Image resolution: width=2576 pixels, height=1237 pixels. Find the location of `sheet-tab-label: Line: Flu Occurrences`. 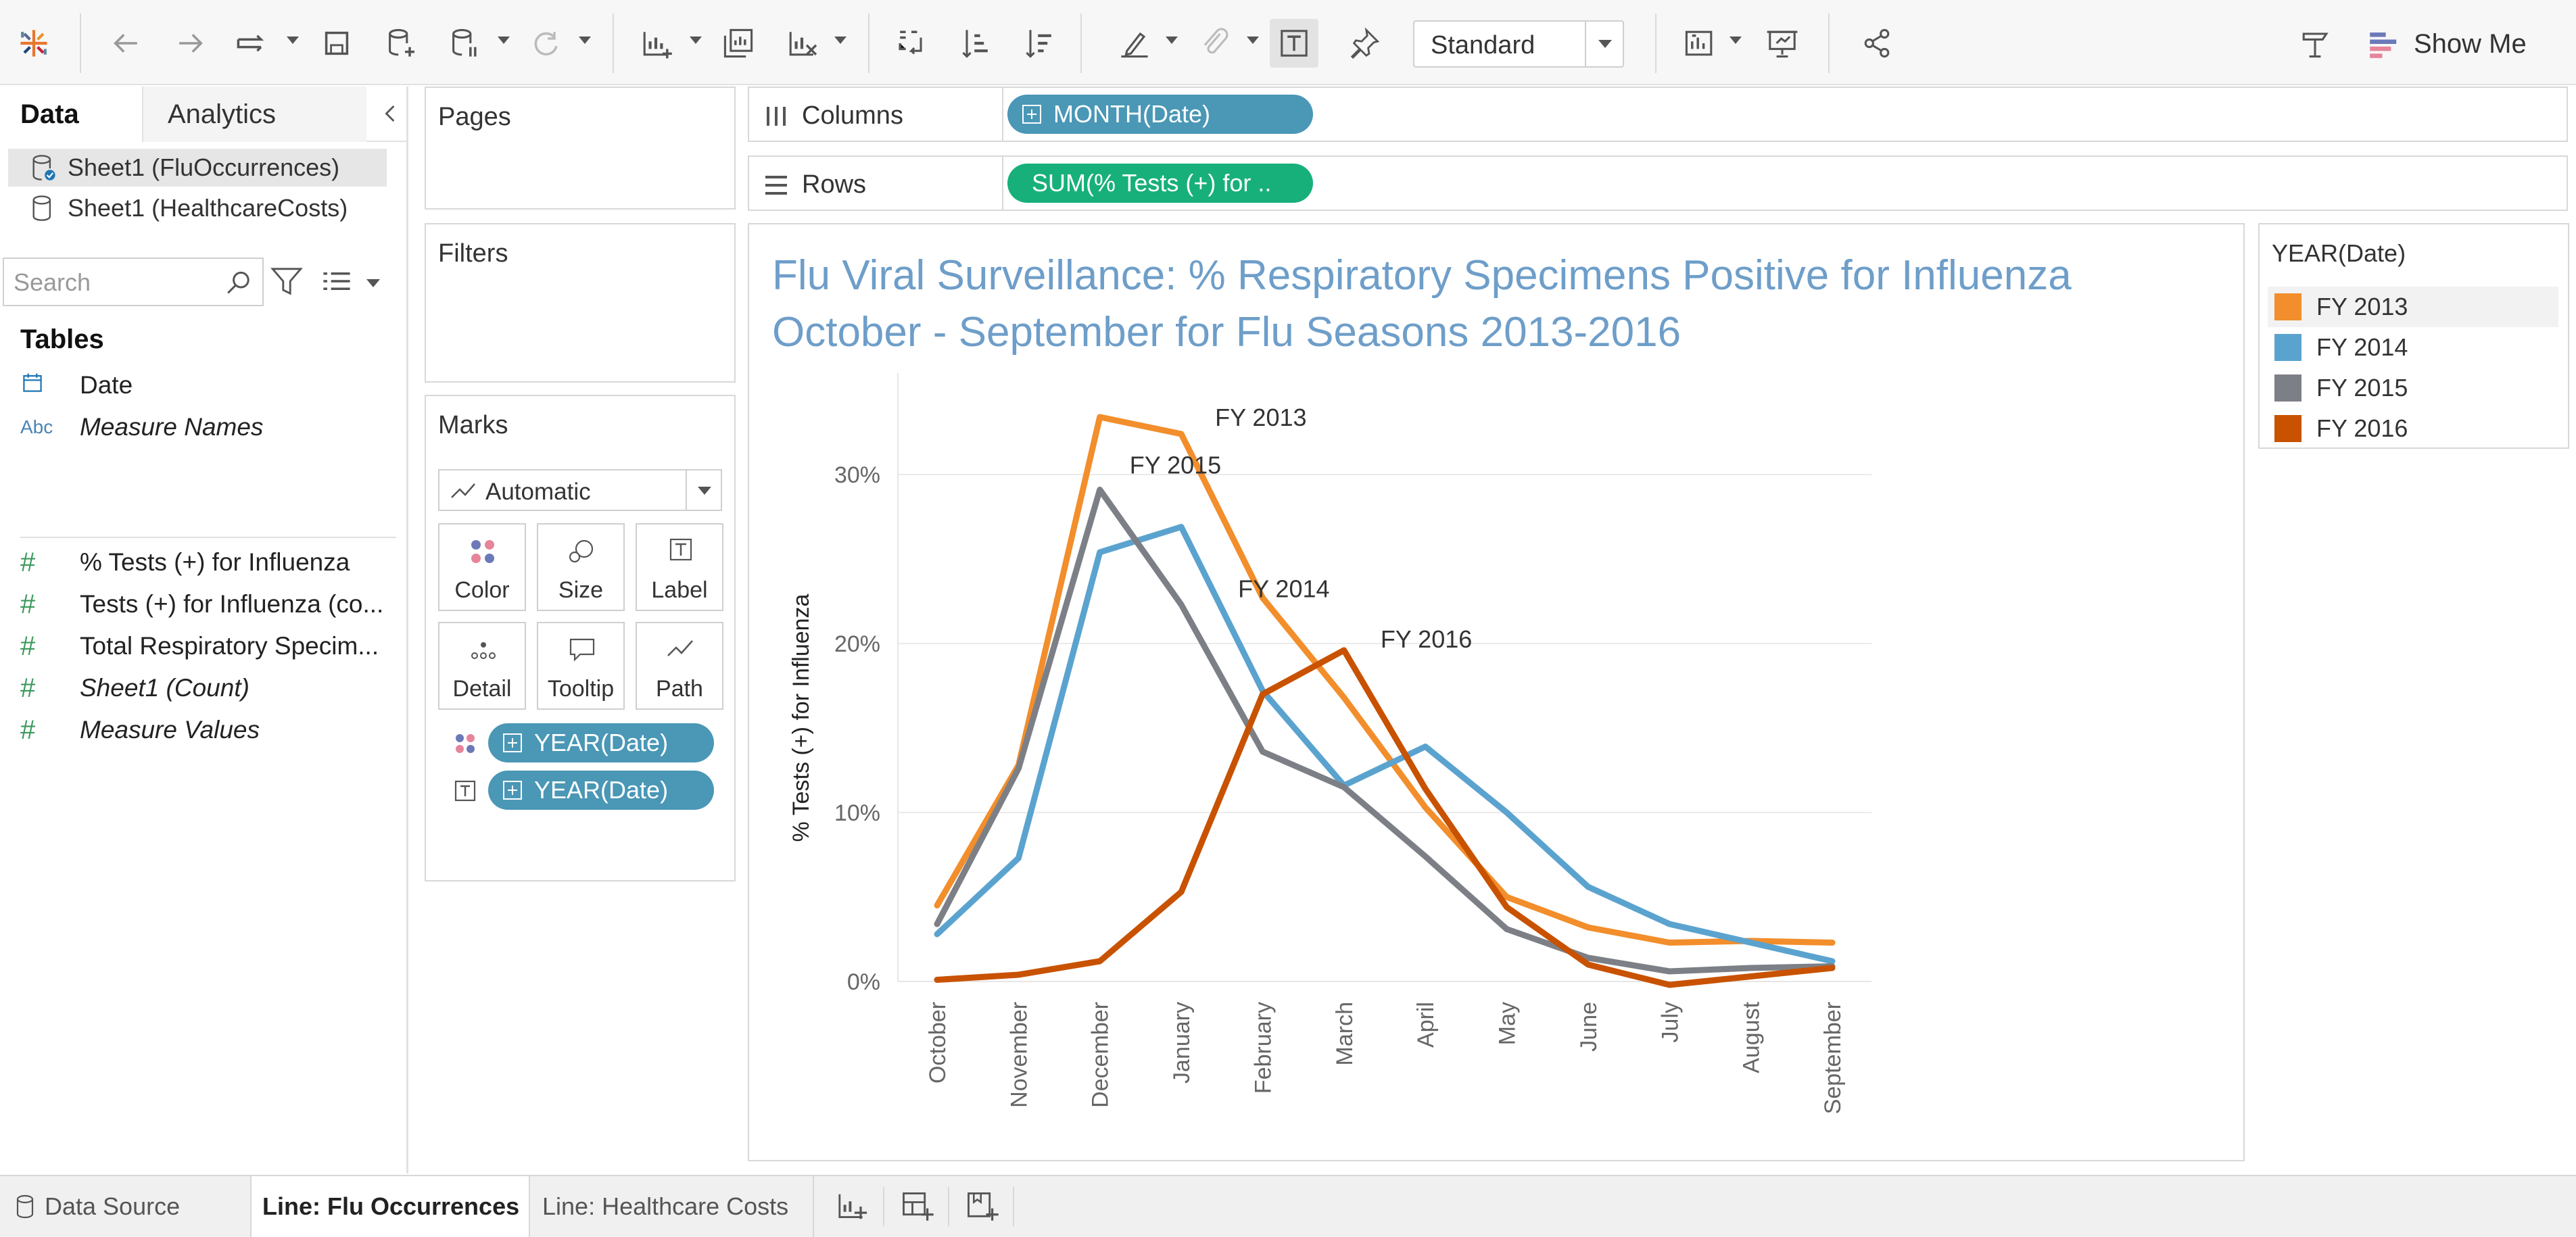

sheet-tab-label: Line: Flu Occurrences is located at coordinates (391, 1206).